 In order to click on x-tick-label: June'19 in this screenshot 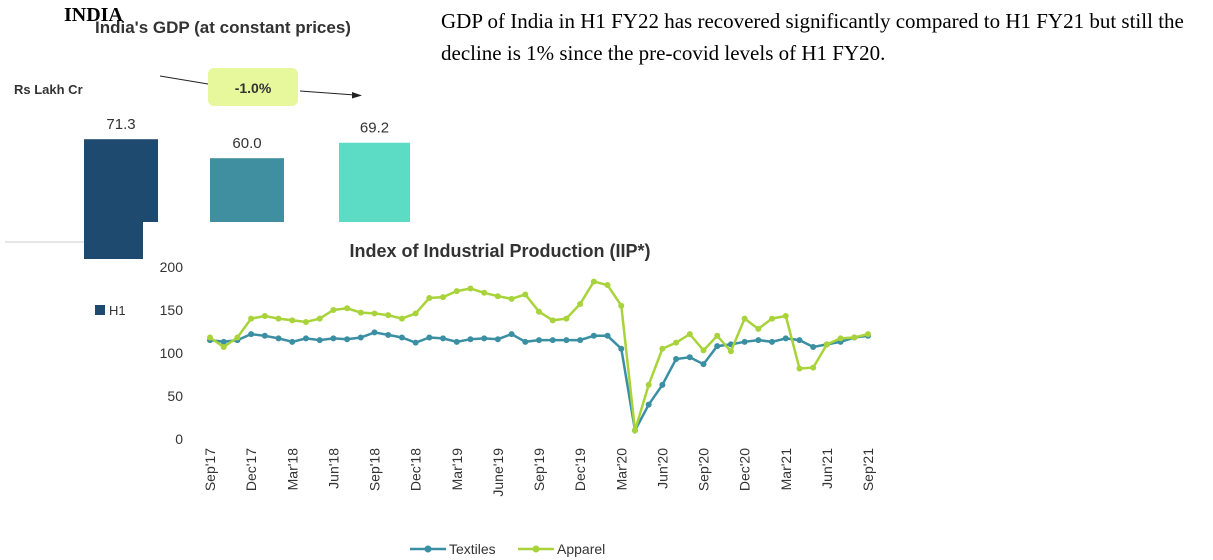, I will do `click(498, 472)`.